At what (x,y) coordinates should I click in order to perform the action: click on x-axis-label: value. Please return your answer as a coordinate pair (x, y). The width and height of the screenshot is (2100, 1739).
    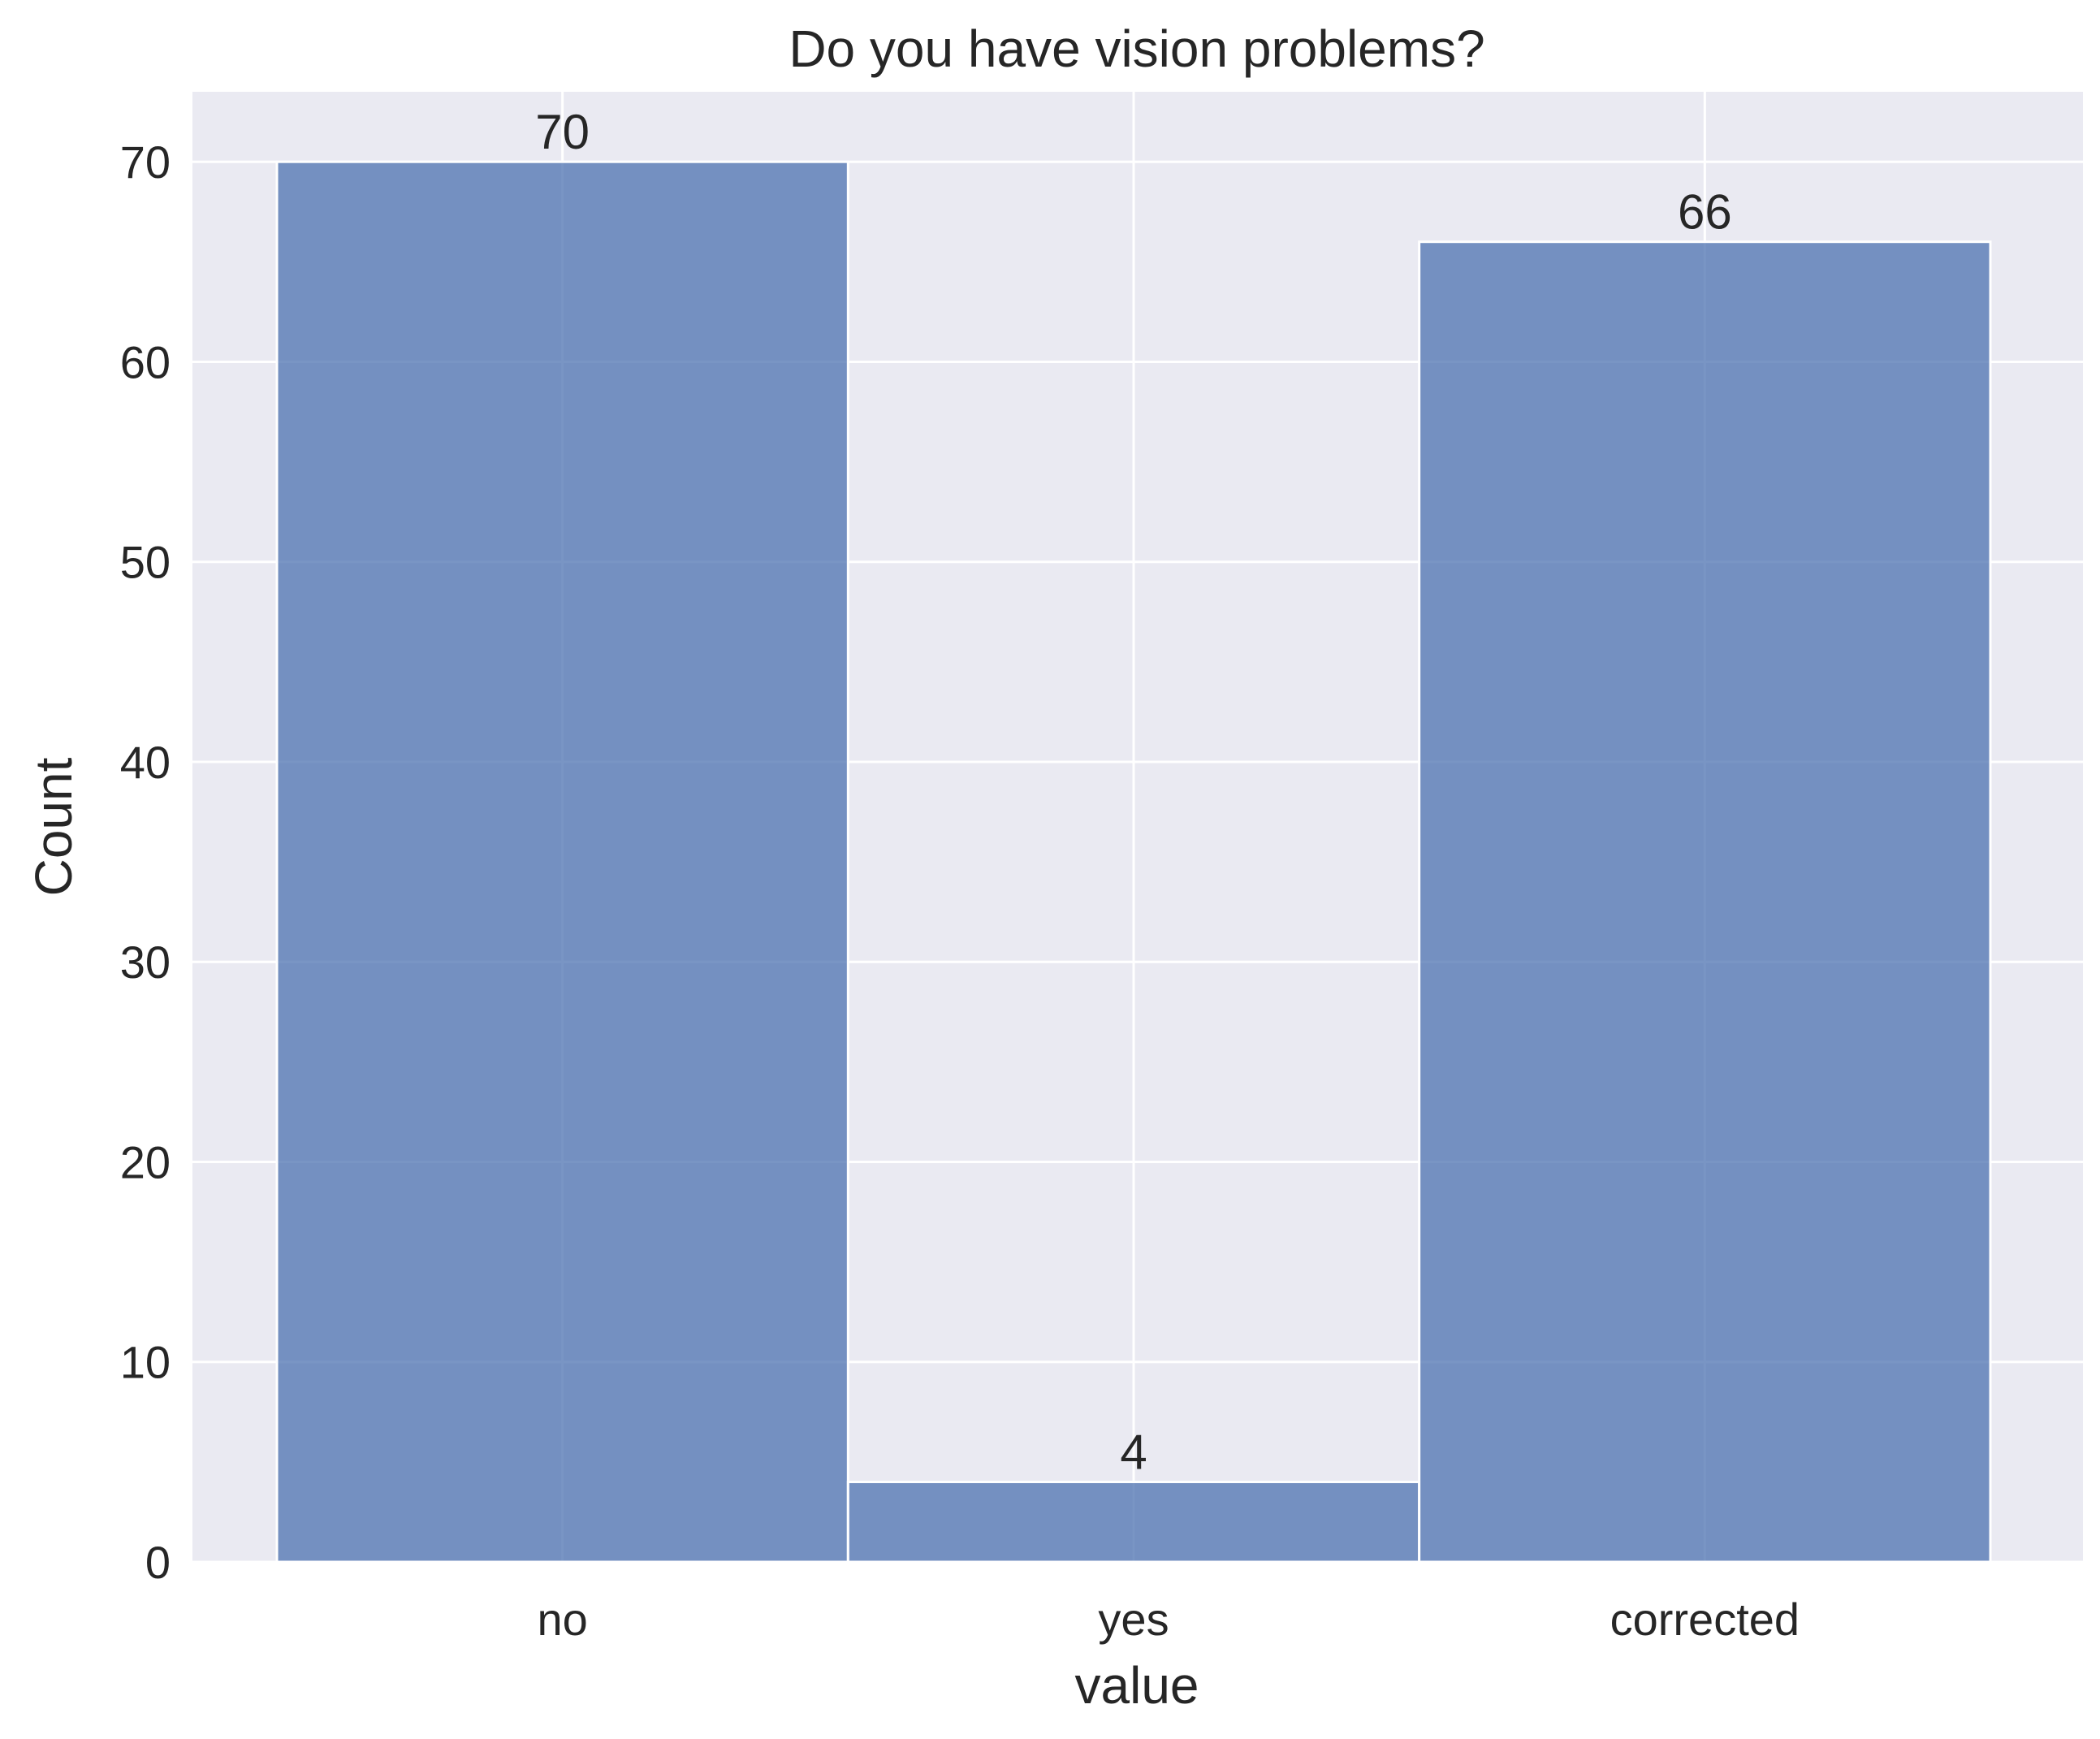
    Looking at the image, I should click on (1137, 1685).